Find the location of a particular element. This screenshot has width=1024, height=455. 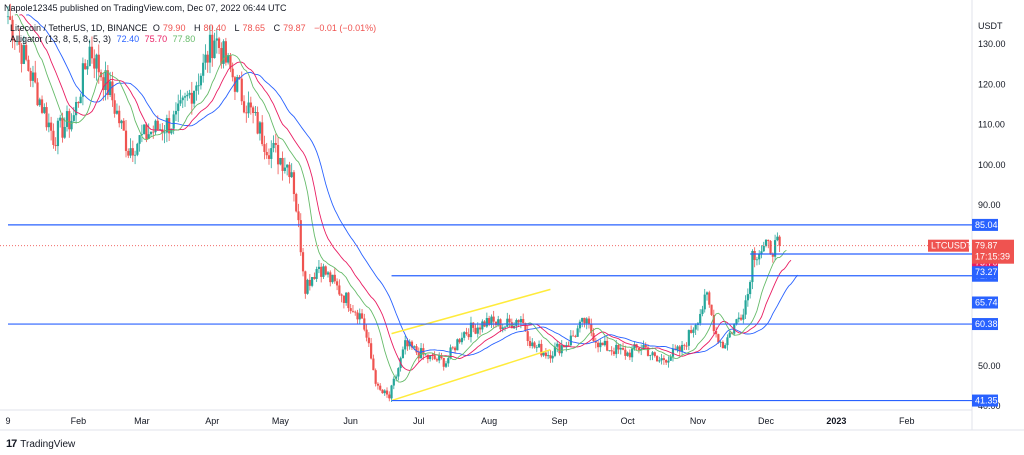

x-tick-label: May is located at coordinates (281, 421).